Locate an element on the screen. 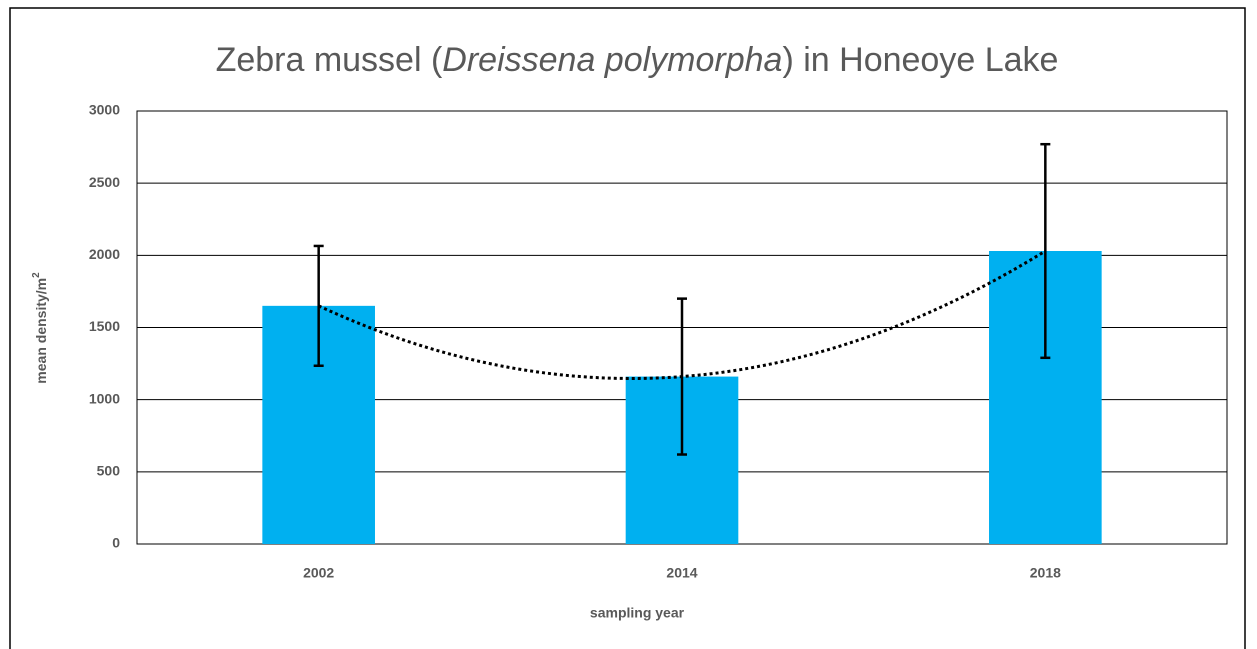  y-label-text: mean density/m is located at coordinates (41, 331).